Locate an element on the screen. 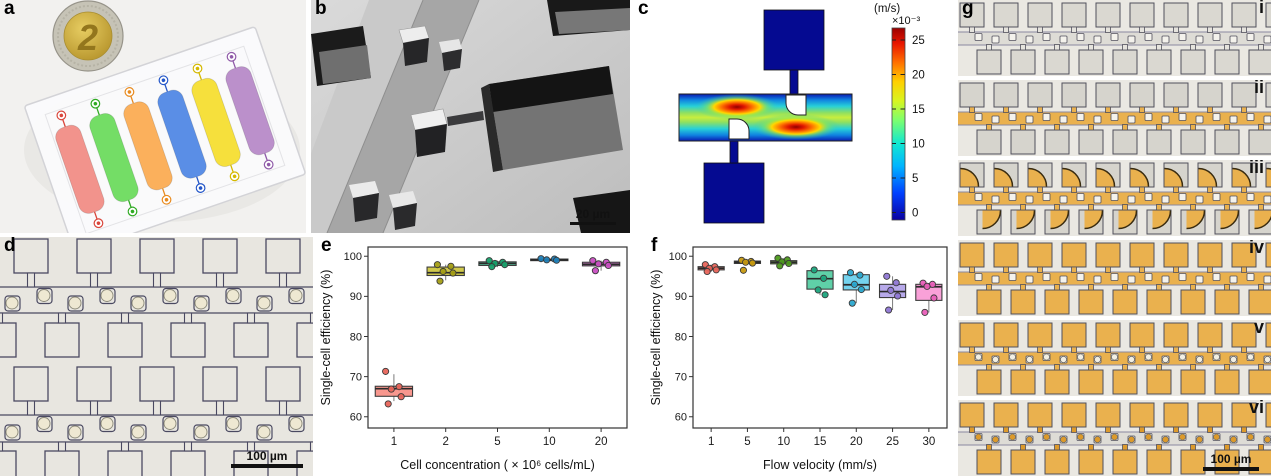 The image size is (1271, 476). scale-bar-b-line is located at coordinates (593, 223).